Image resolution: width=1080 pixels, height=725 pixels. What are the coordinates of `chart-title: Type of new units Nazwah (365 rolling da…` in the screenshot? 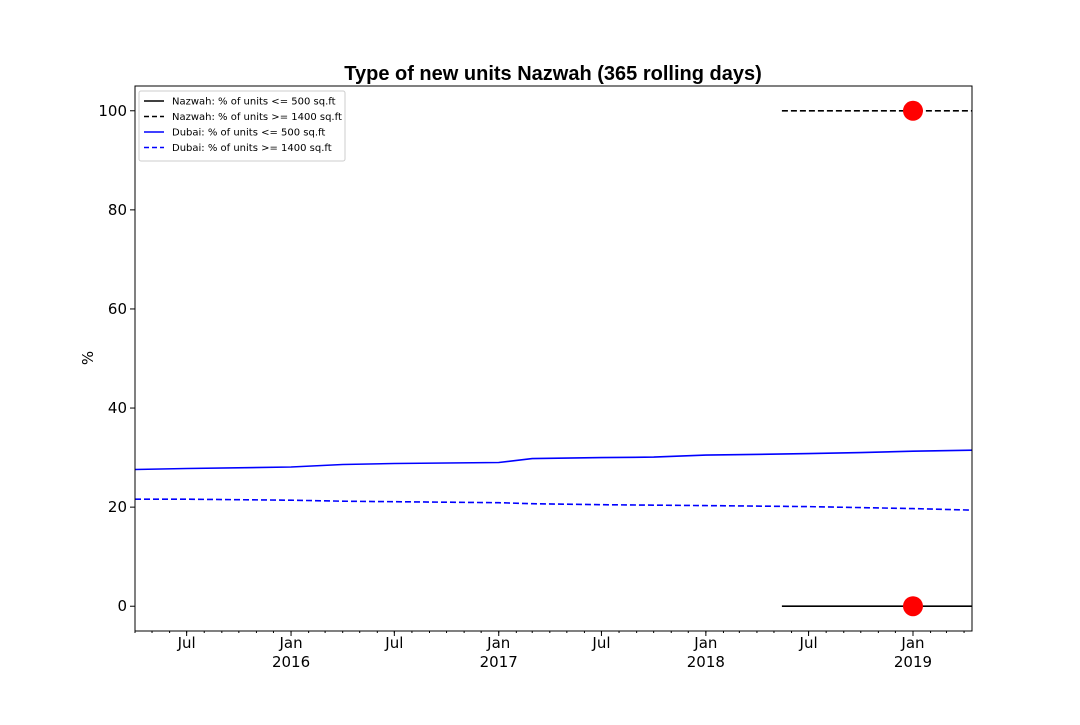 It's located at (552, 74).